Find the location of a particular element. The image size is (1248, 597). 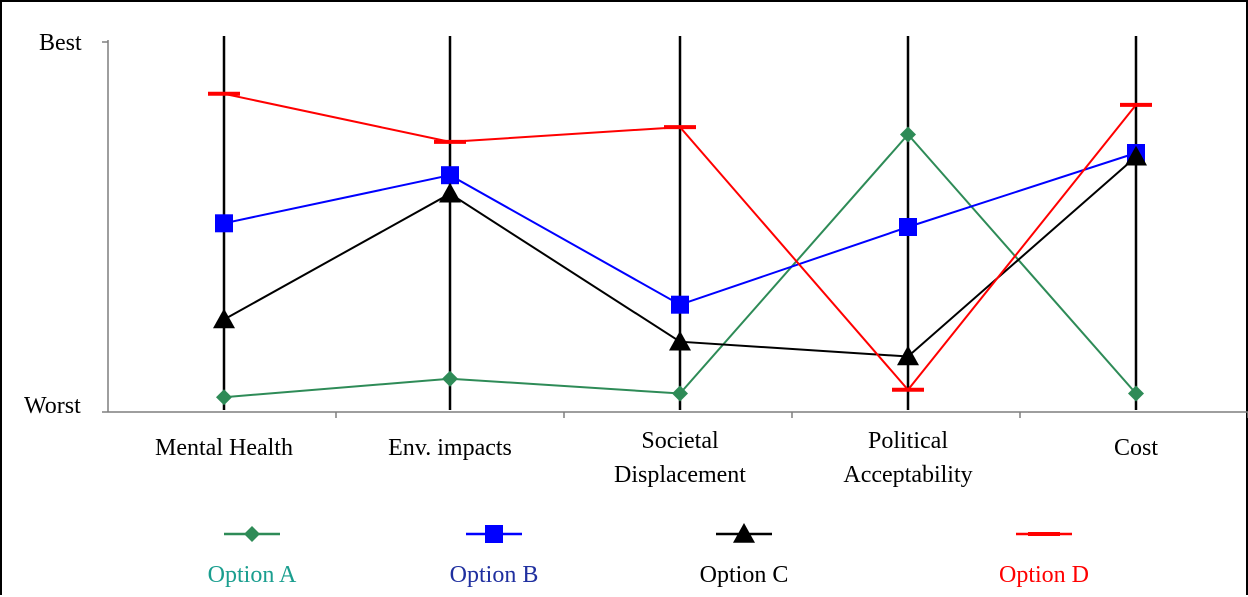

legend-marker-triangle is located at coordinates (744, 533).